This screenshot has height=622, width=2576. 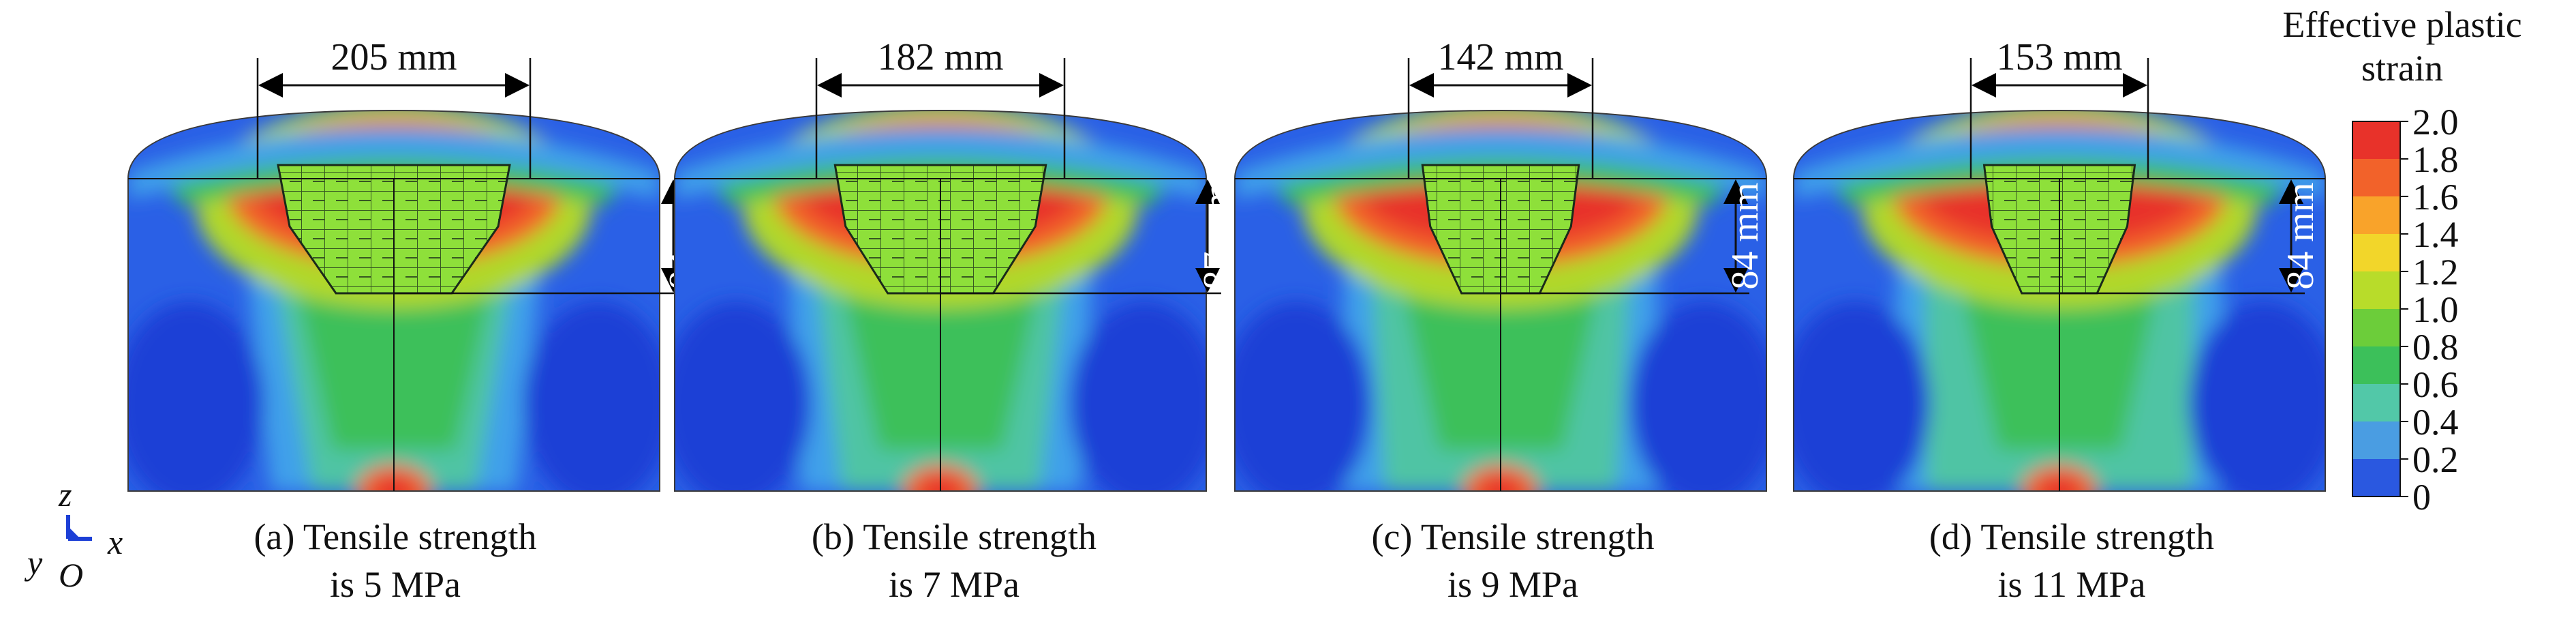 I want to click on caption-b-line2: is 7 MPa, so click(x=954, y=584).